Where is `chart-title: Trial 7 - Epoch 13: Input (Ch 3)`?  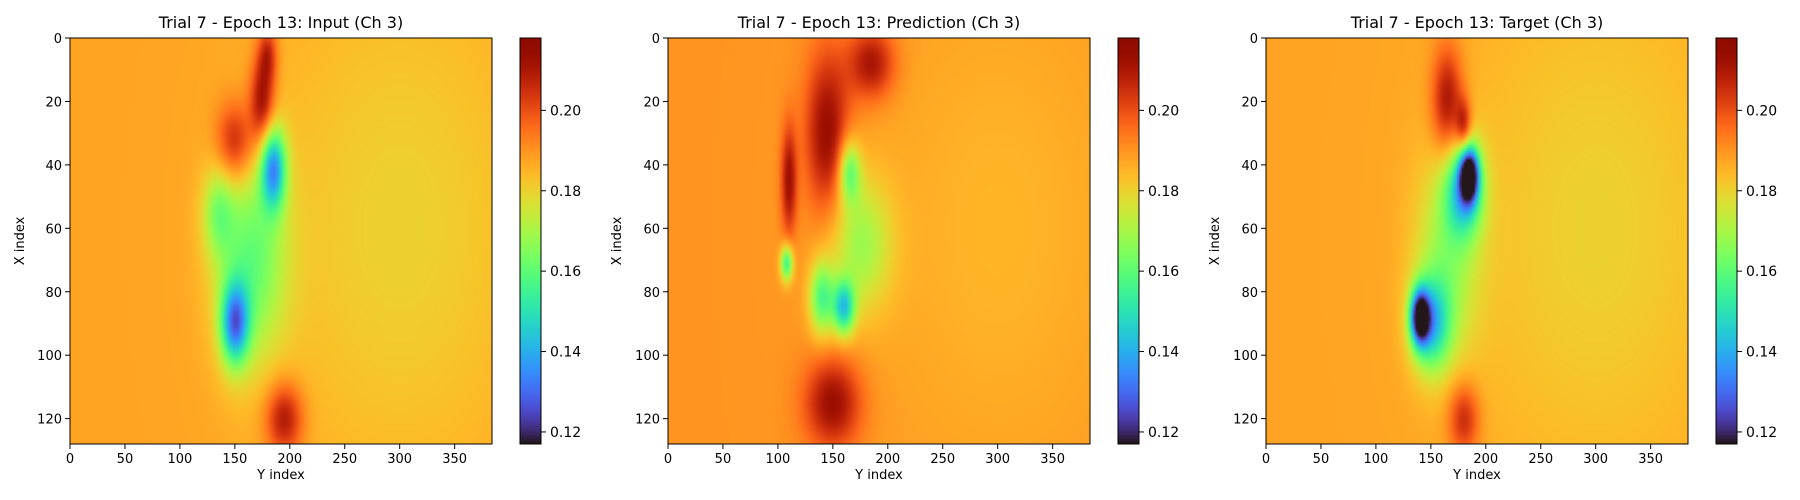 chart-title: Trial 7 - Epoch 13: Input (Ch 3) is located at coordinates (280, 22).